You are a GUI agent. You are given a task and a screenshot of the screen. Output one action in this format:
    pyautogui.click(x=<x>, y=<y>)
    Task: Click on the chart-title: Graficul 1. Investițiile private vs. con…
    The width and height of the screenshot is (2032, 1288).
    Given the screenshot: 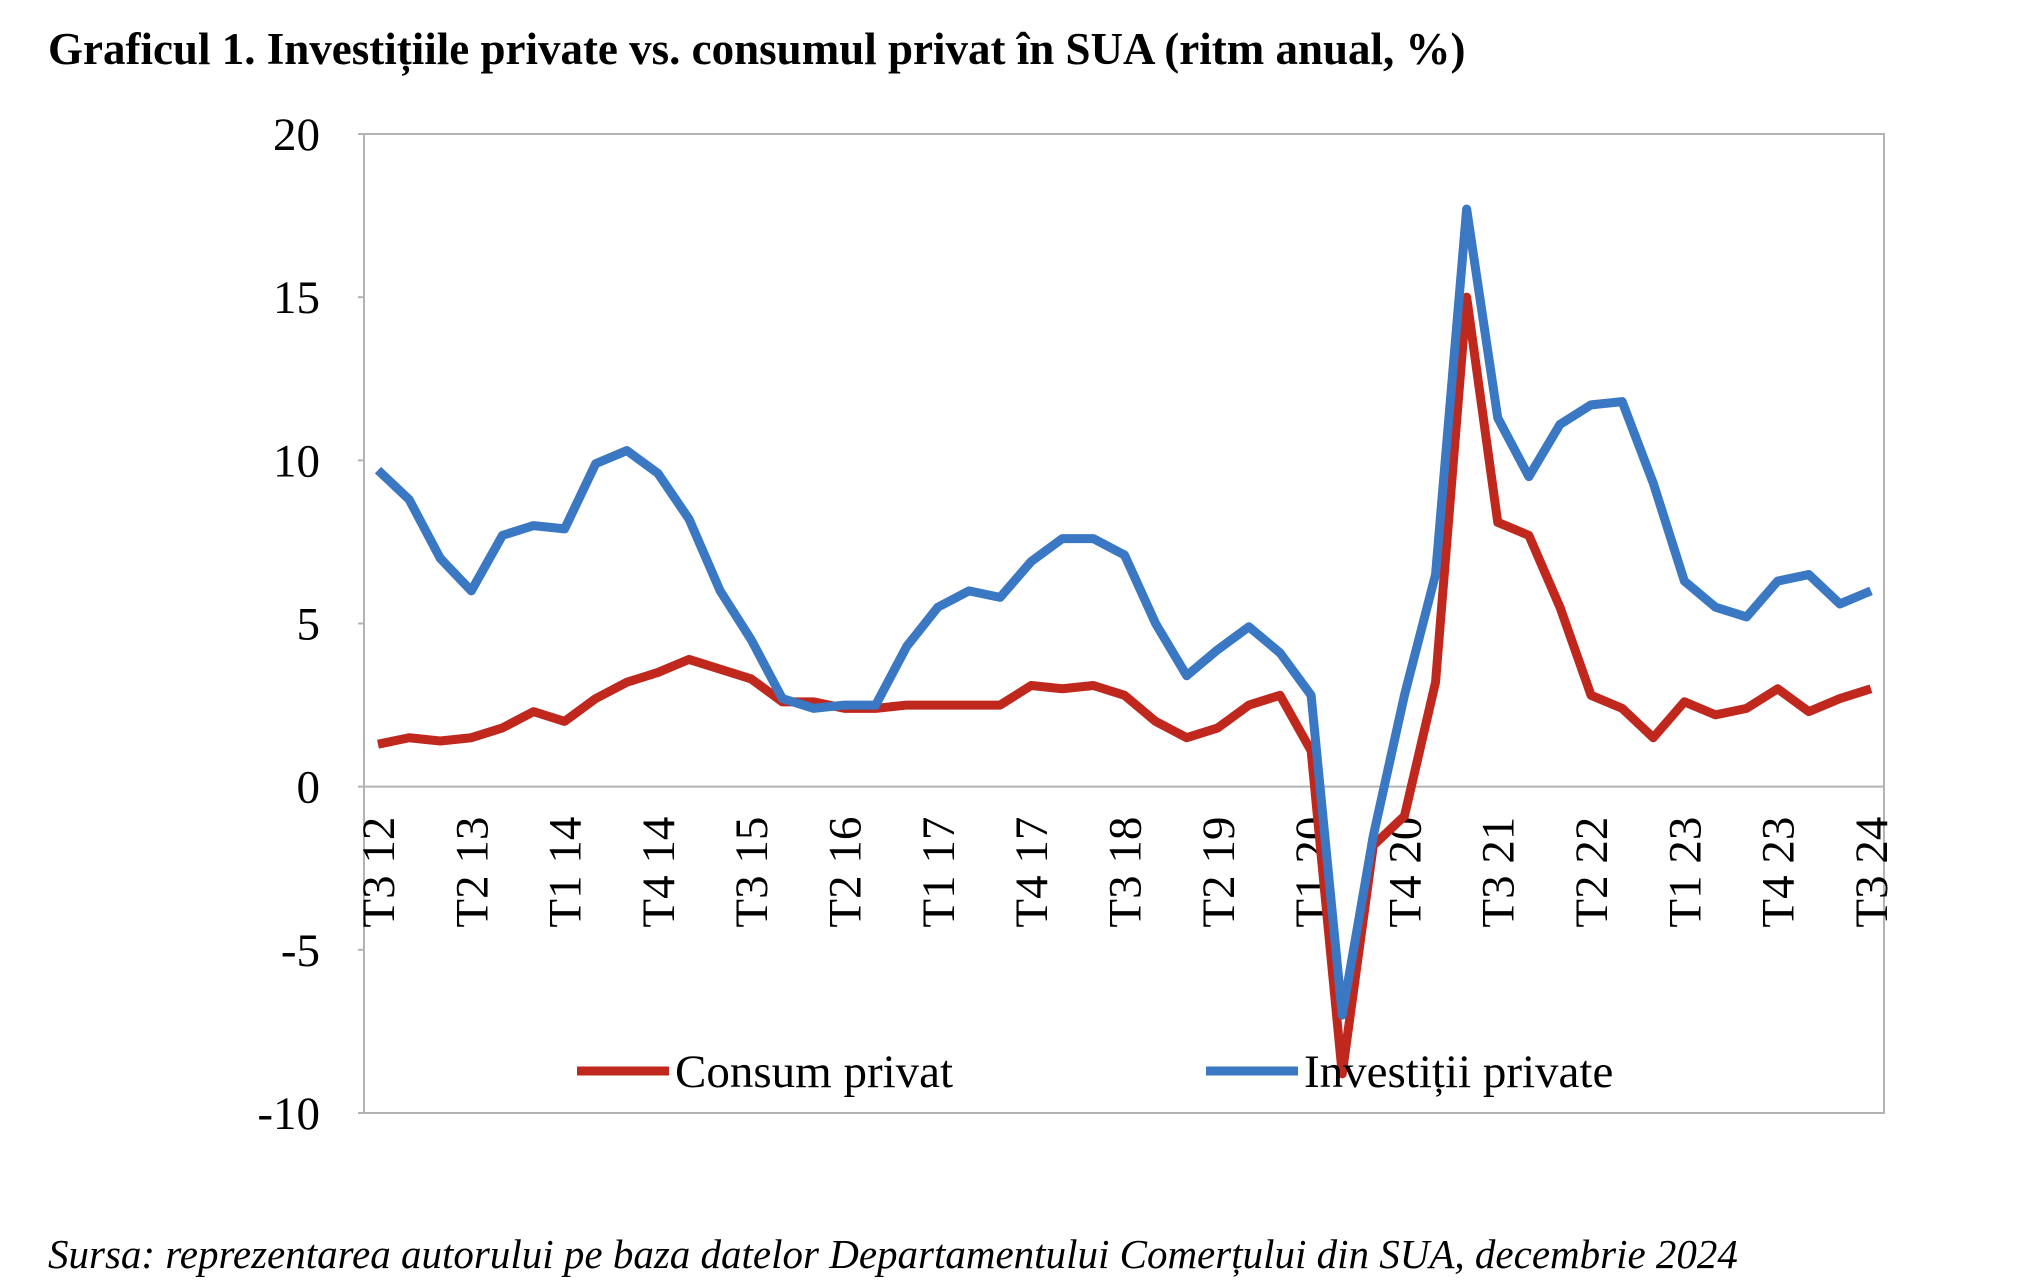 What is the action you would take?
    pyautogui.click(x=757, y=49)
    